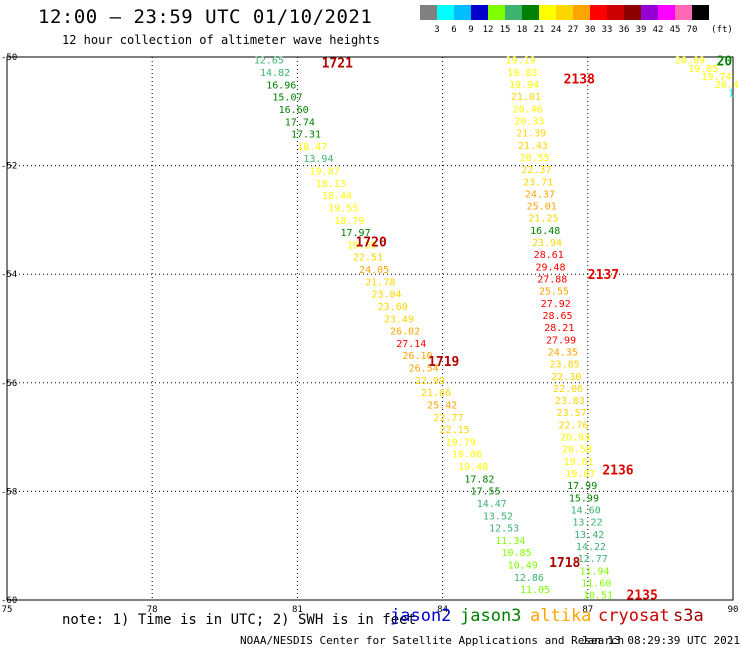 The width and height of the screenshot is (740, 650). I want to click on wave-height-value: 17.55, so click(486, 492).